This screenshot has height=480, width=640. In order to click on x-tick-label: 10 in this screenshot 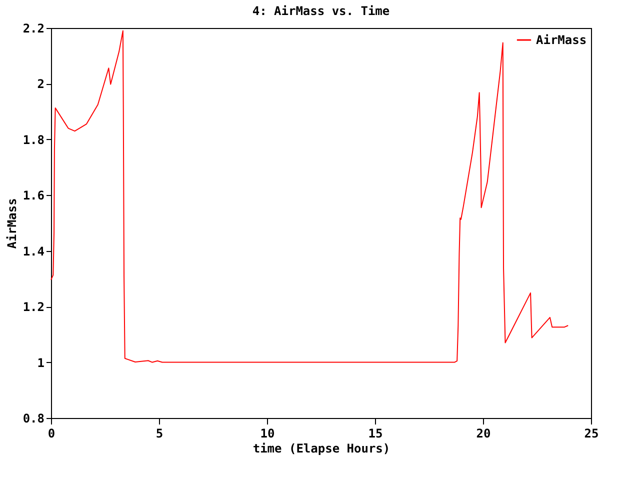, I will do `click(267, 433)`.